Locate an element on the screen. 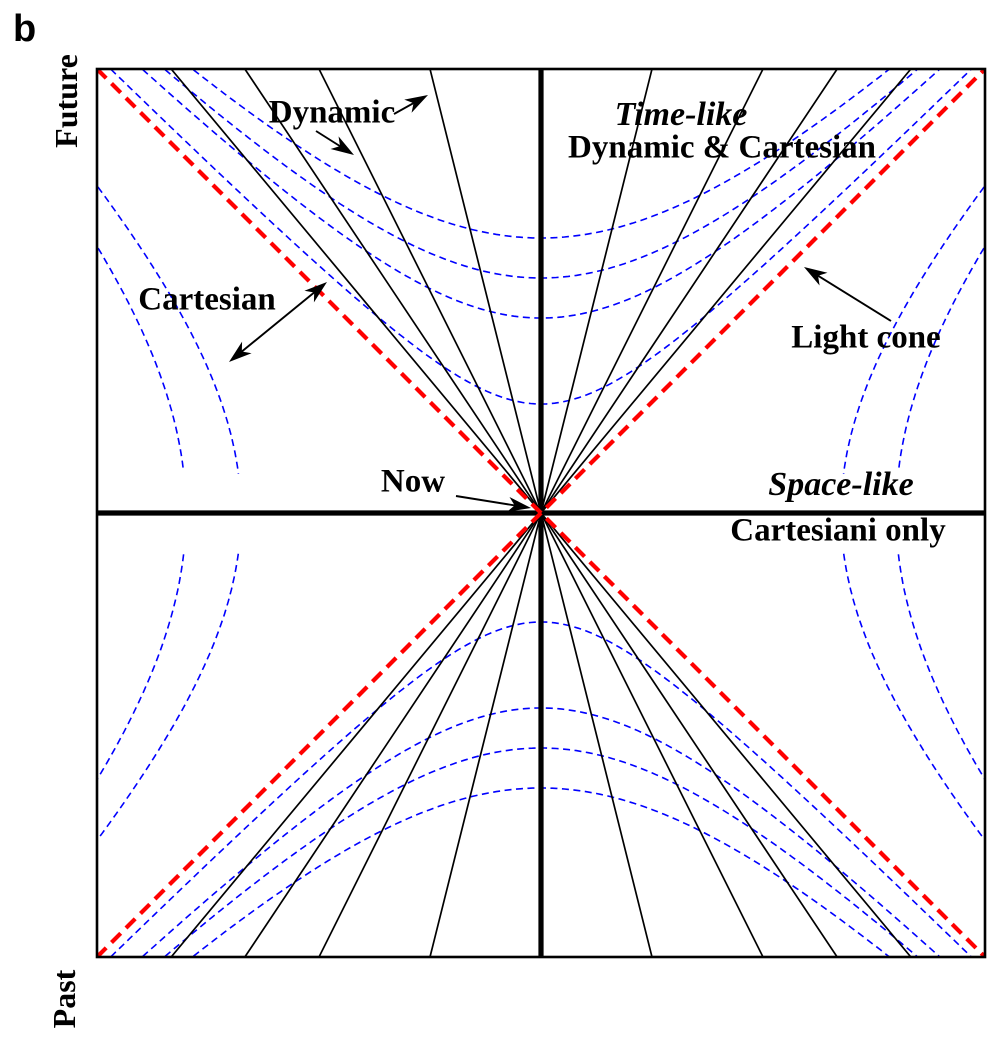  light-cone-annotation: Light cone is located at coordinates (866, 337).